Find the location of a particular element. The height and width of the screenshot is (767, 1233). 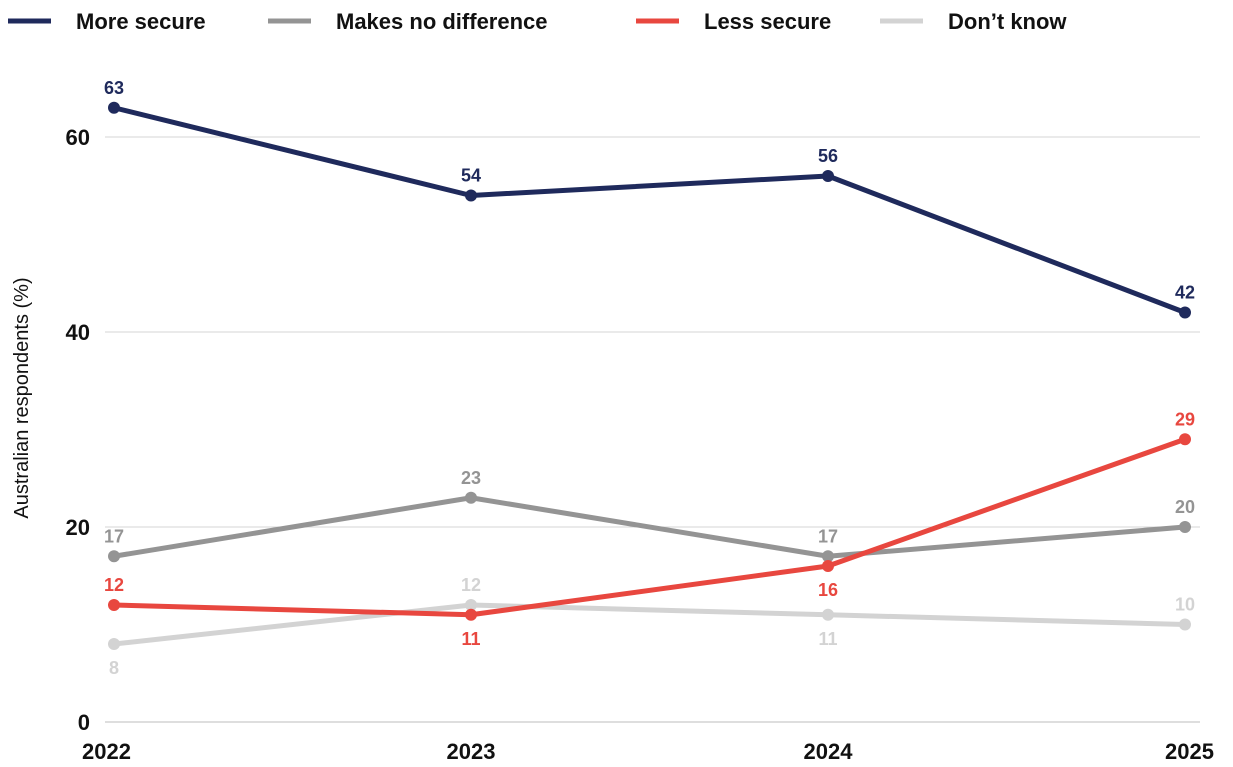

data-label: 10 is located at coordinates (1185, 605).